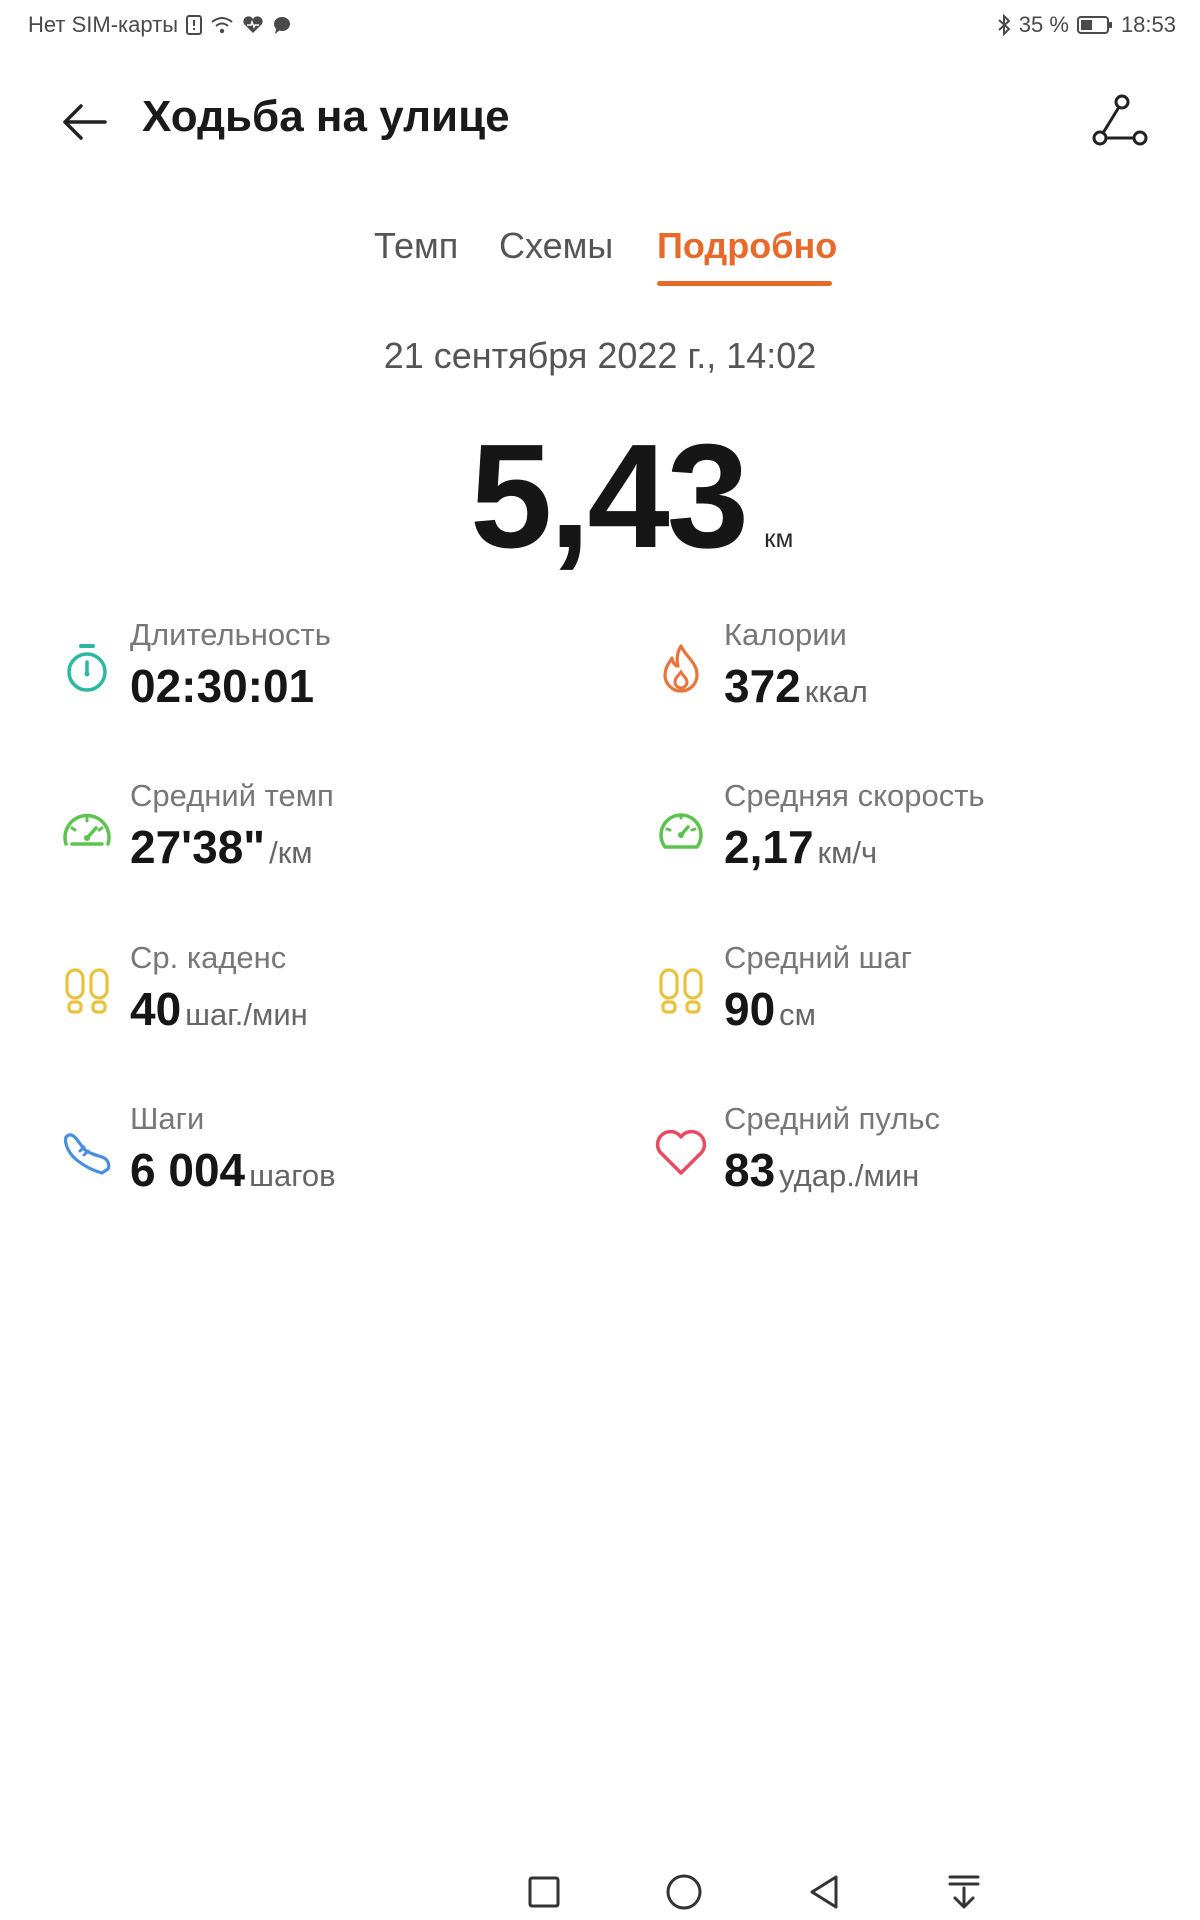 The image size is (1200, 1920). I want to click on metric-value: 02:30:01, so click(222, 686).